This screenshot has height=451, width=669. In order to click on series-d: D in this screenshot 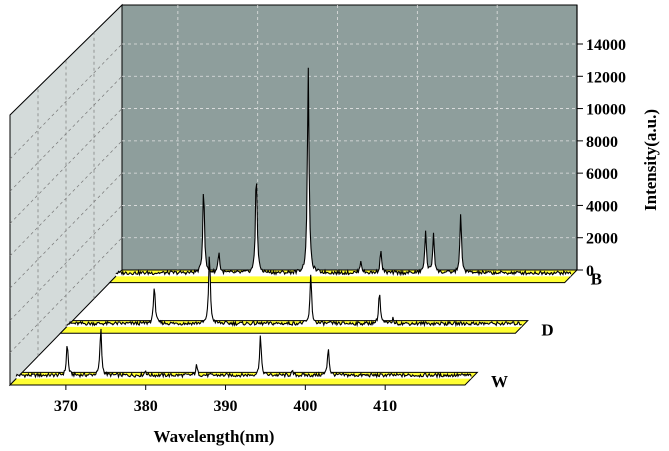, I will do `click(306, 297)`.